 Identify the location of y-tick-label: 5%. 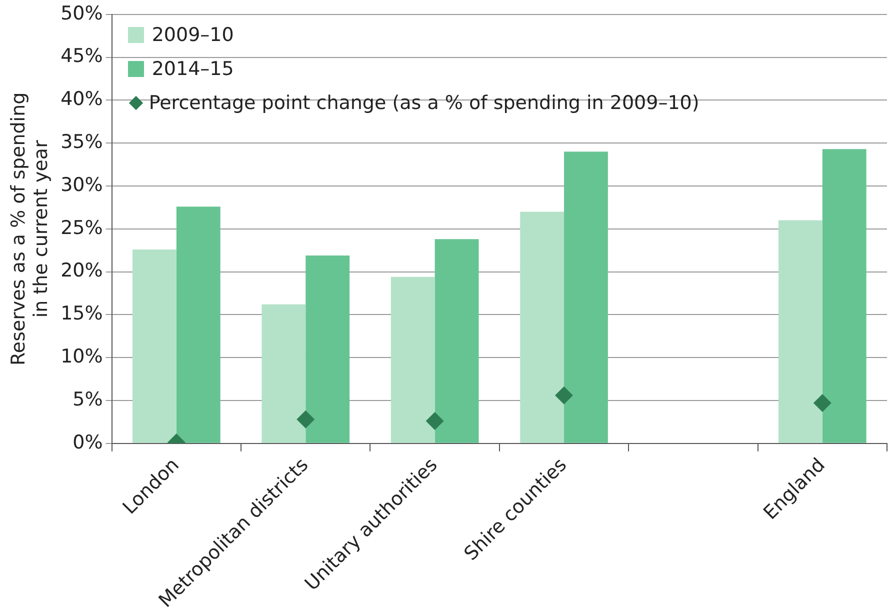
(87, 399).